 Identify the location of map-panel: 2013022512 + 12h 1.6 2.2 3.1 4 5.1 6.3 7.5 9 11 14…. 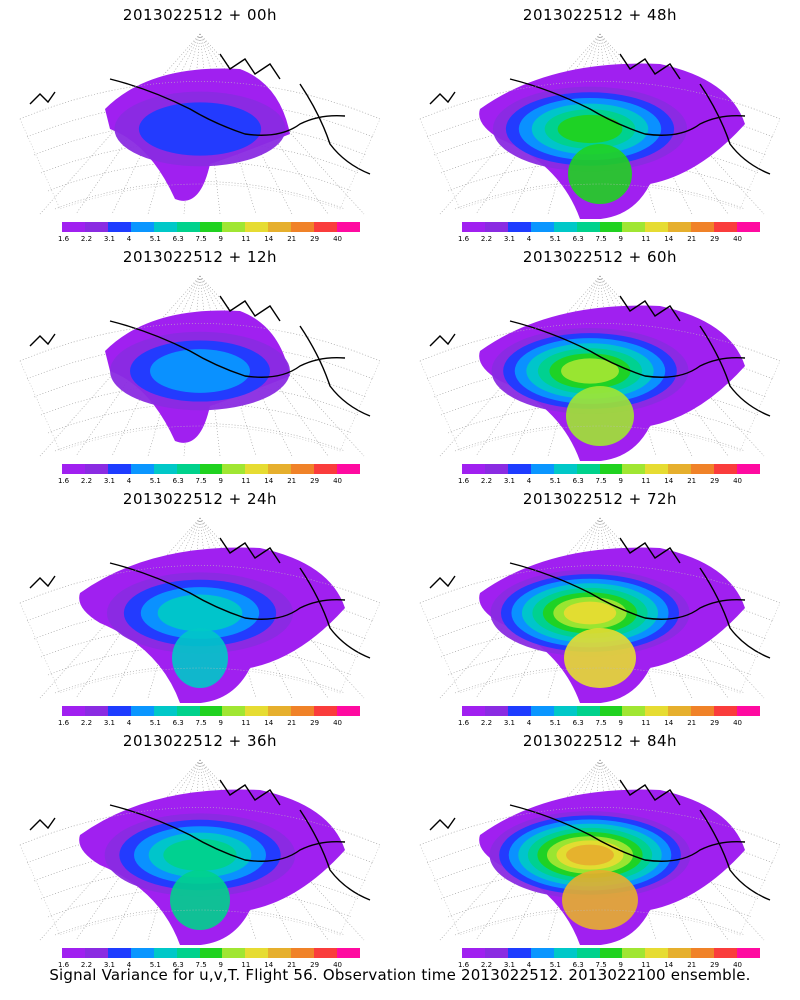
(200, 363).